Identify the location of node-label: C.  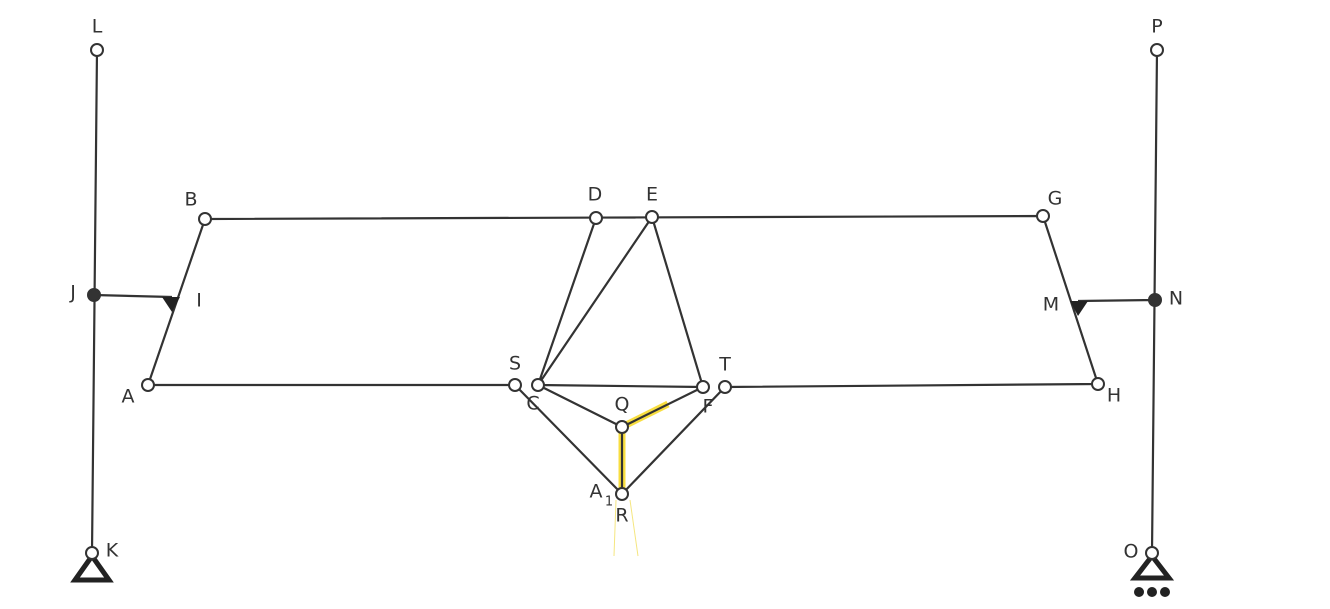
(532, 404).